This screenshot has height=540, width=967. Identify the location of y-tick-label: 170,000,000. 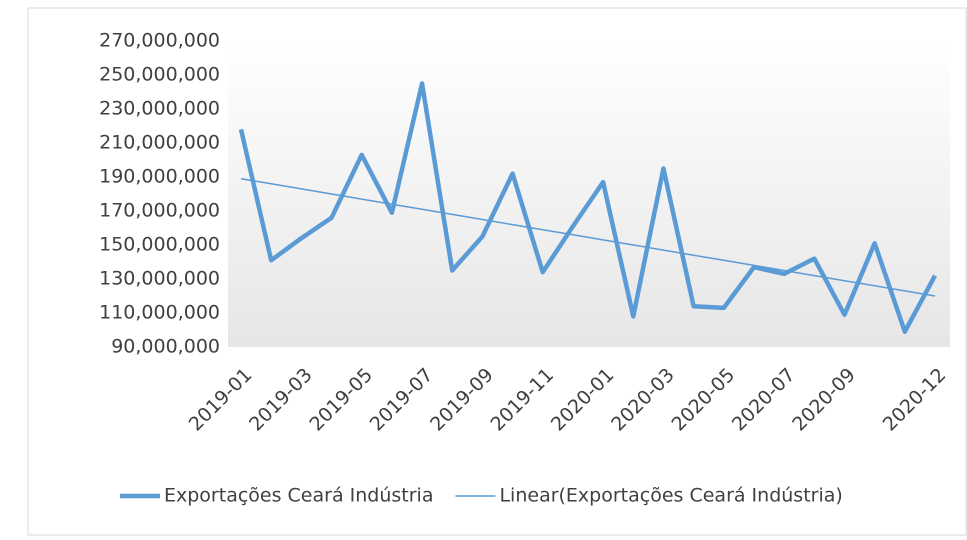
(159, 211).